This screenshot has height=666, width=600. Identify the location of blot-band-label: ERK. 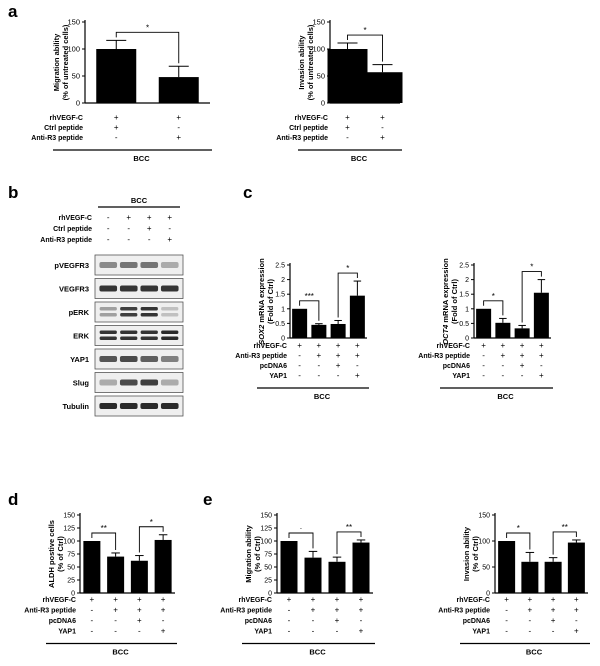
(81, 336).